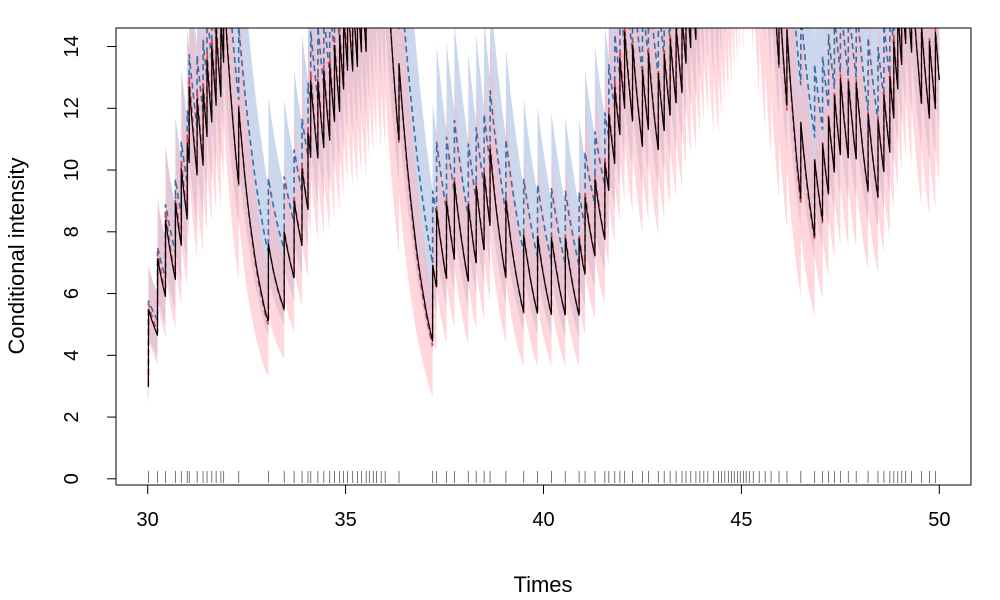 Image resolution: width=1000 pixels, height=600 pixels. I want to click on x-tick-label: 40, so click(543, 520).